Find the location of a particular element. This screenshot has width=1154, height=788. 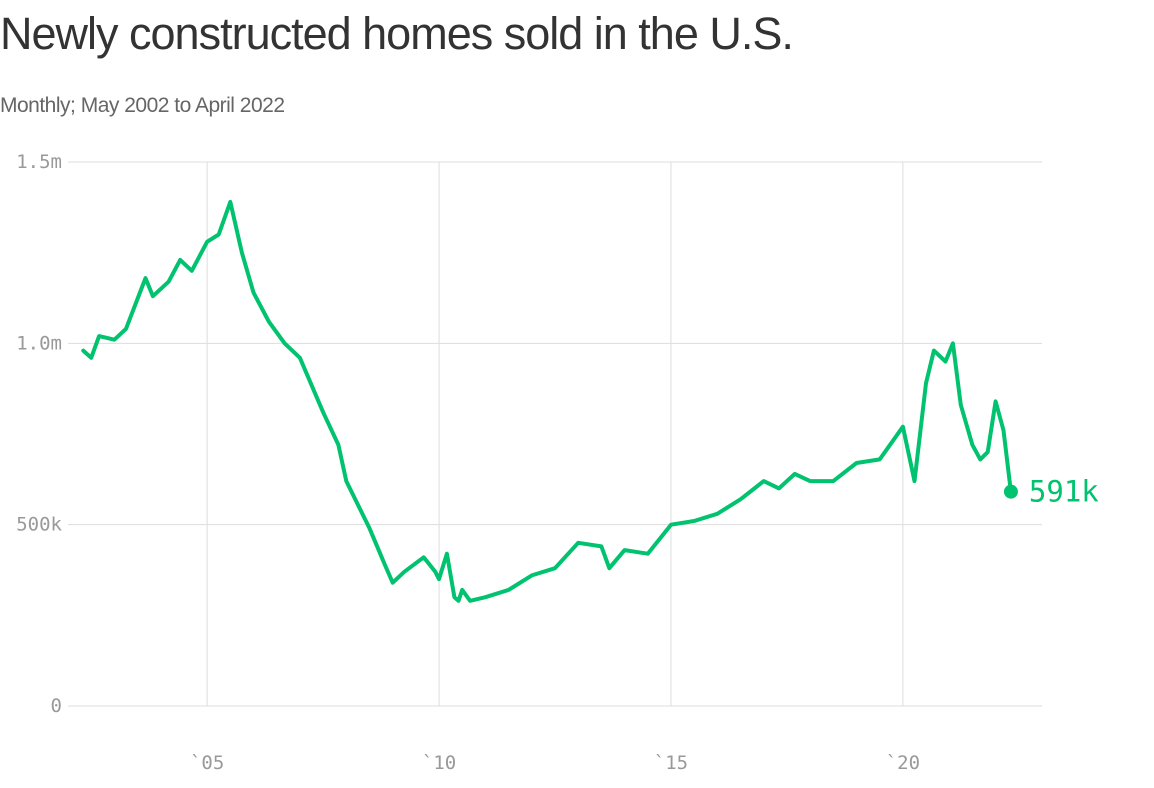

x-tick-label: `05 is located at coordinates (207, 763).